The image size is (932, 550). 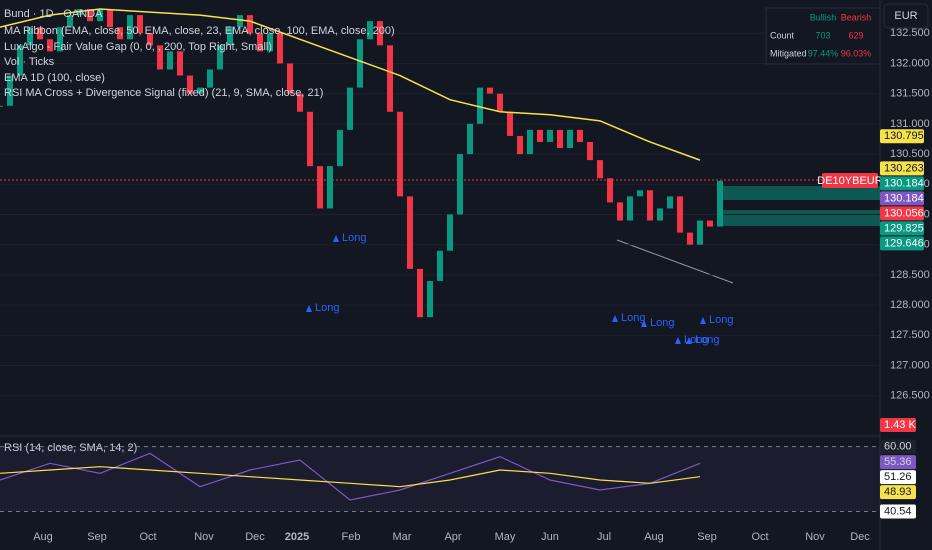 What do you see at coordinates (505, 537) in the screenshot?
I see `x-tick-label: May` at bounding box center [505, 537].